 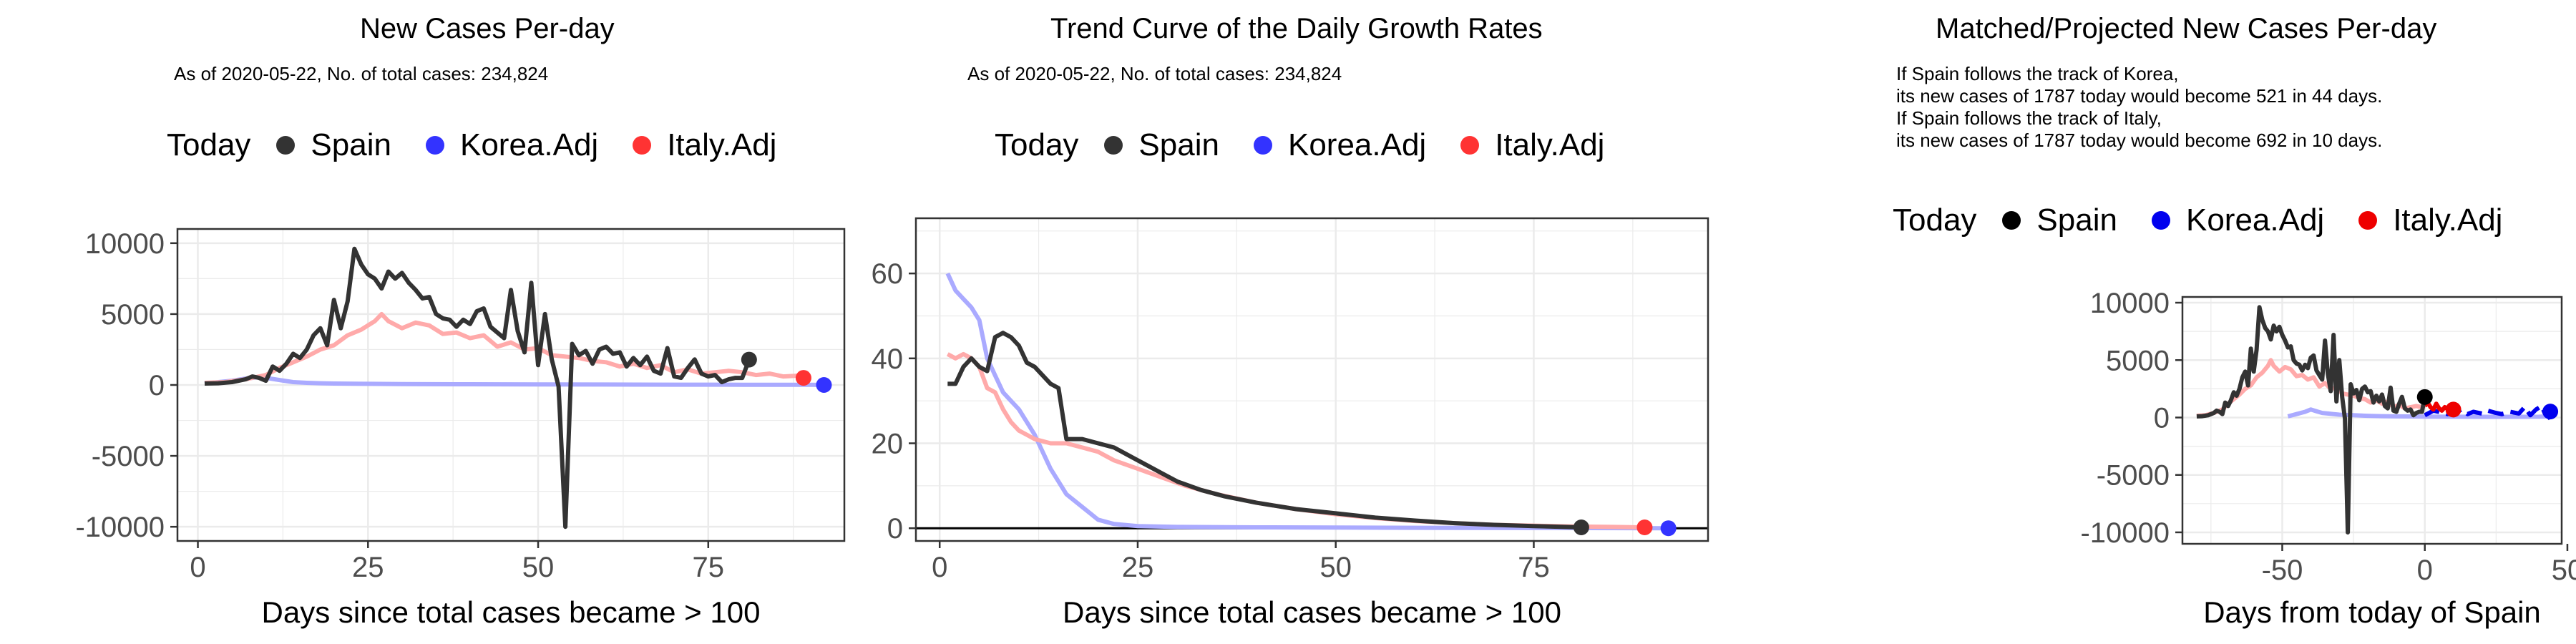 What do you see at coordinates (2282, 570) in the screenshot?
I see `x-tick-label: -50` at bounding box center [2282, 570].